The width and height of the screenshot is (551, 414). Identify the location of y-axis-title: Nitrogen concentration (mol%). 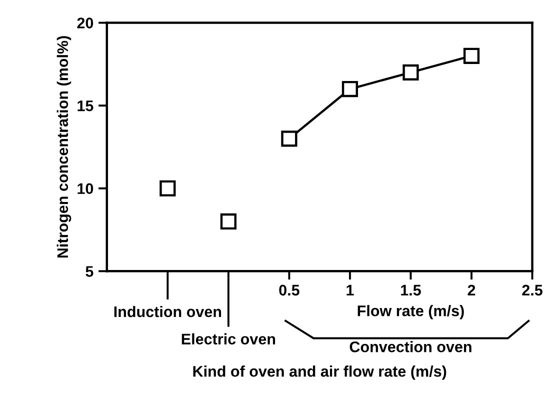
(64, 147).